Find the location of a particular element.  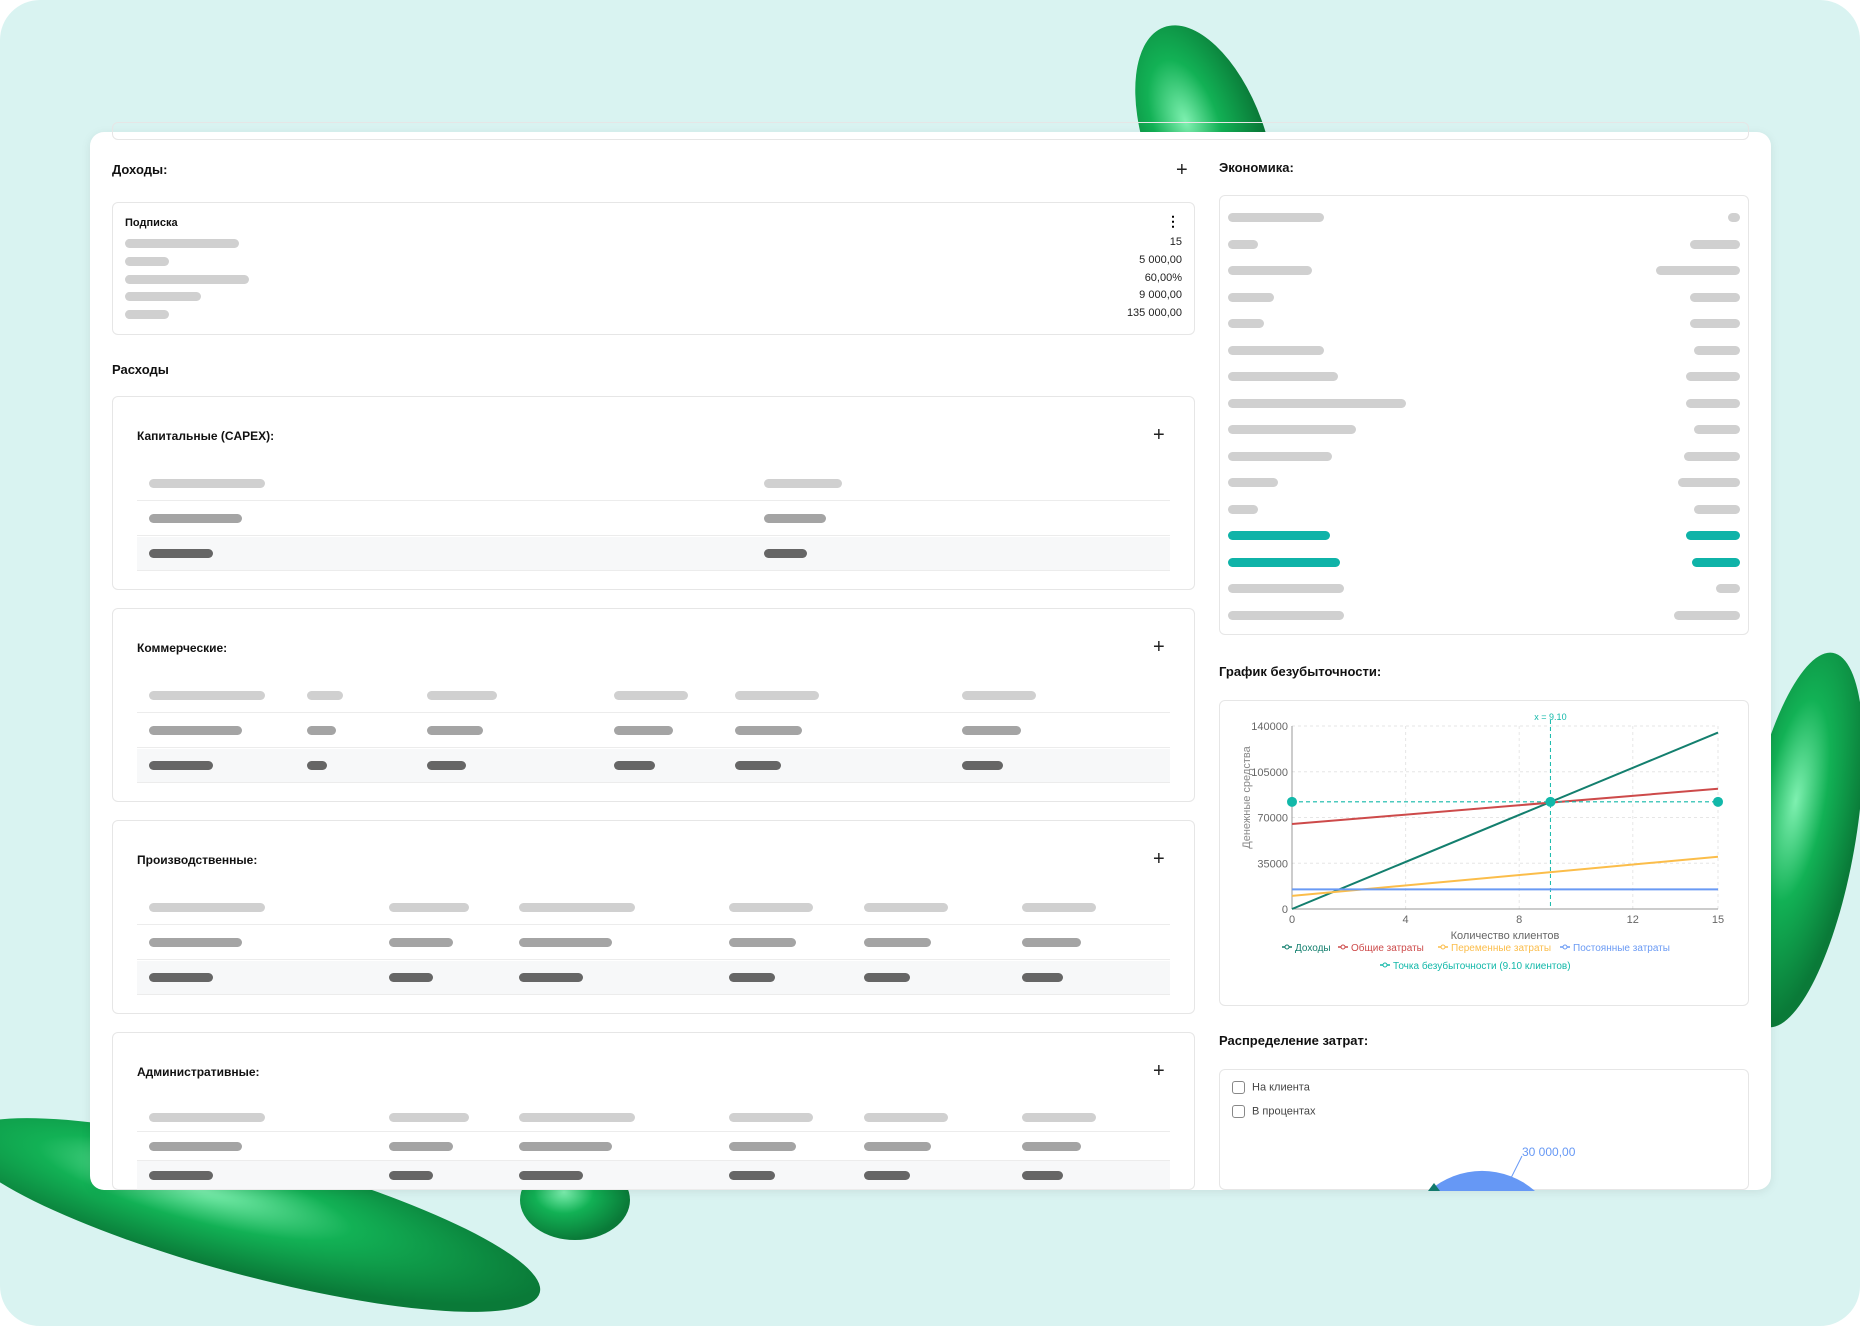

expense-section: Производственные: + is located at coordinates (653, 917).